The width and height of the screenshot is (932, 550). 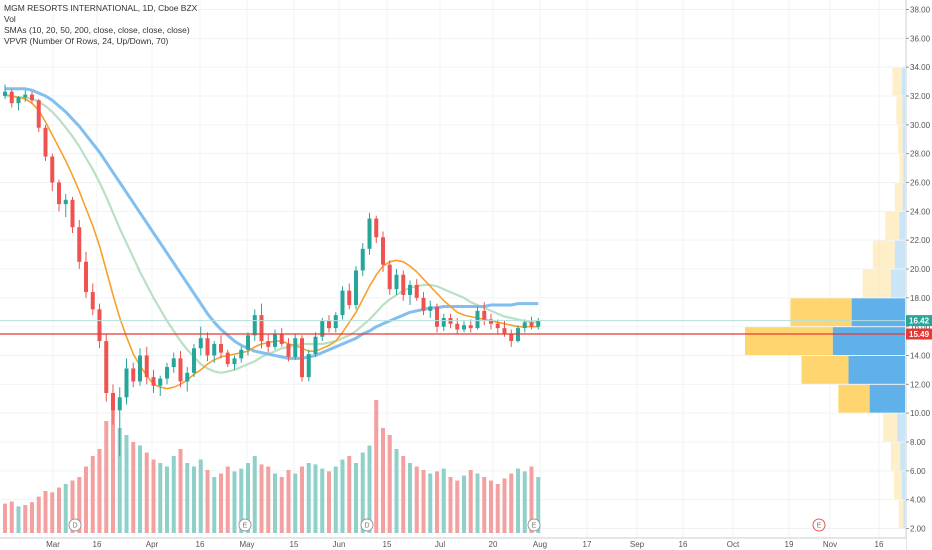 I want to click on x-tick-label: Mar, so click(x=53, y=544).